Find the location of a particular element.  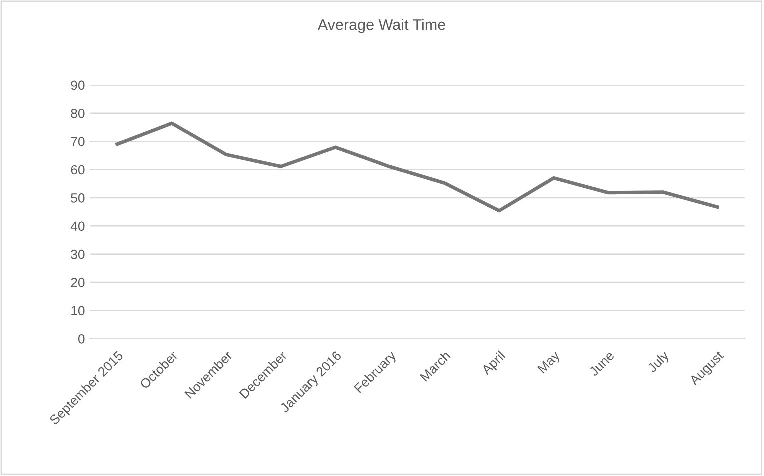

y-tick-label: 20 is located at coordinates (78, 283).